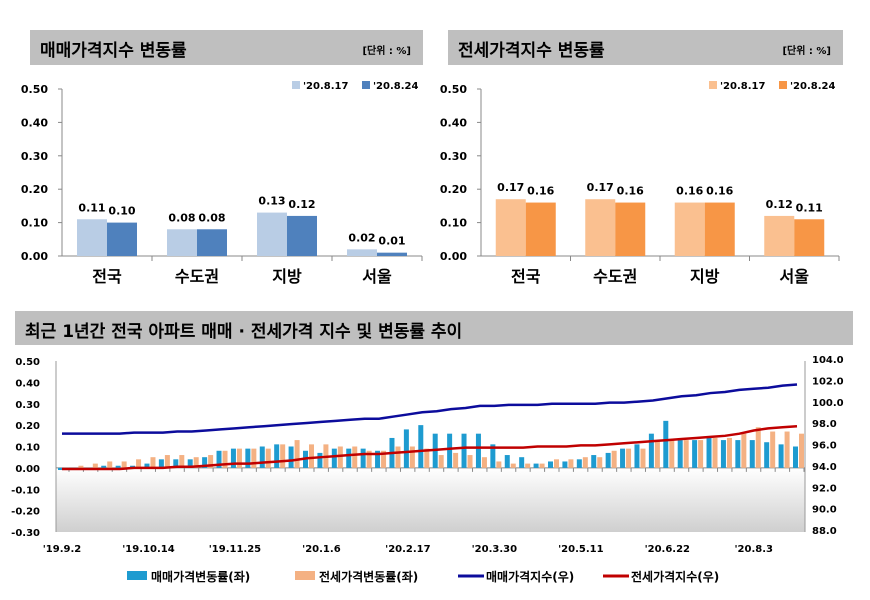 This screenshot has width=870, height=600. Describe the element at coordinates (540, 191) in the screenshot. I see `jeonse-data-label: 0.16` at that location.